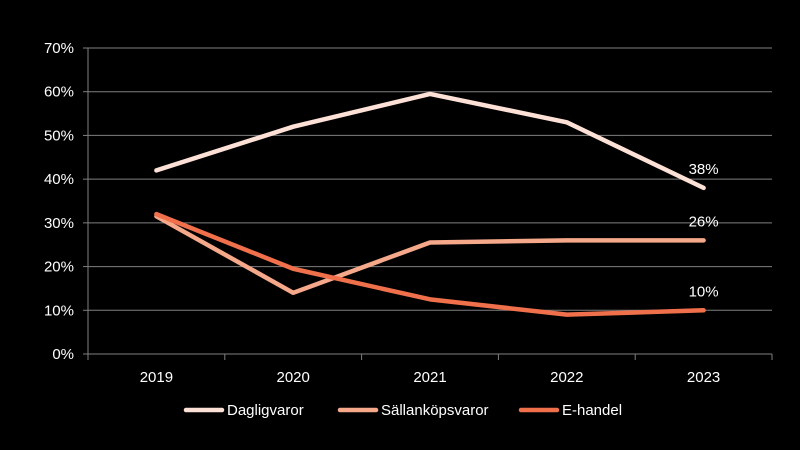 This screenshot has width=800, height=450. Describe the element at coordinates (63, 354) in the screenshot. I see `y-tick-label: 0%` at that location.